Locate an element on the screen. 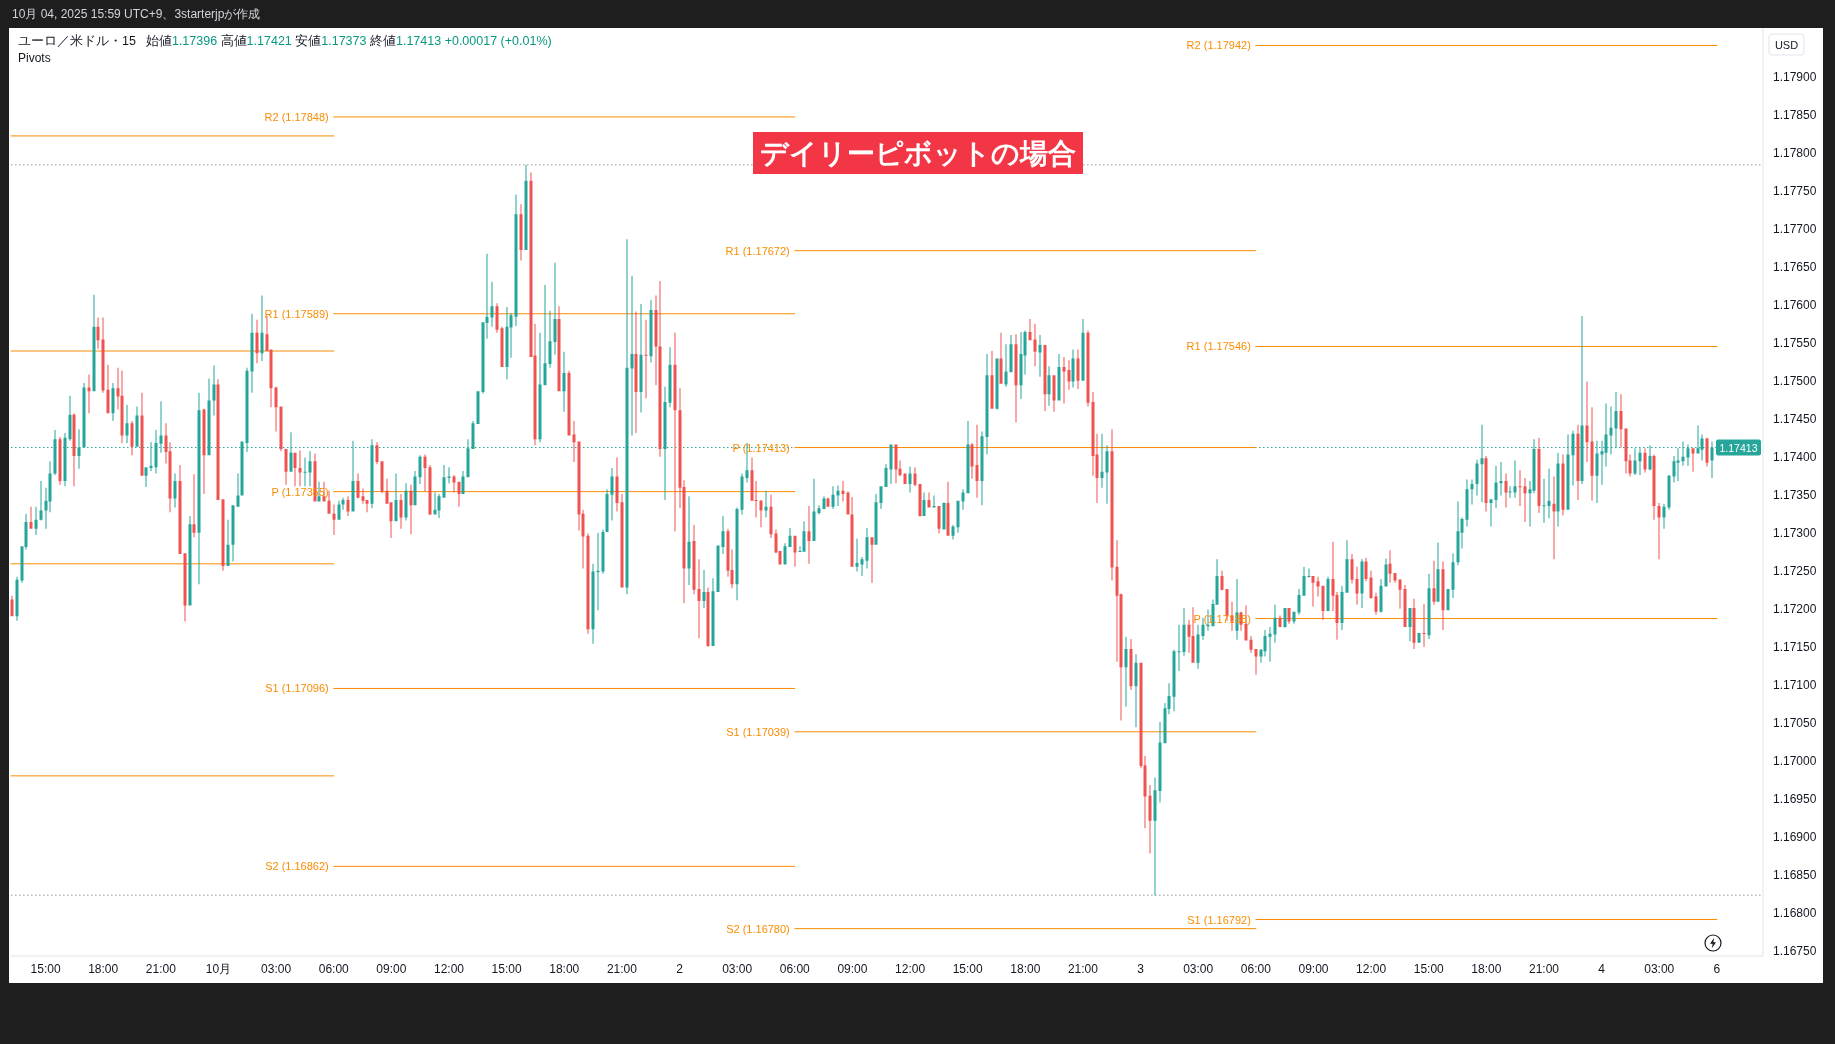 Image resolution: width=1835 pixels, height=1044 pixels. y-tick-label: 1.17600 is located at coordinates (1795, 305).